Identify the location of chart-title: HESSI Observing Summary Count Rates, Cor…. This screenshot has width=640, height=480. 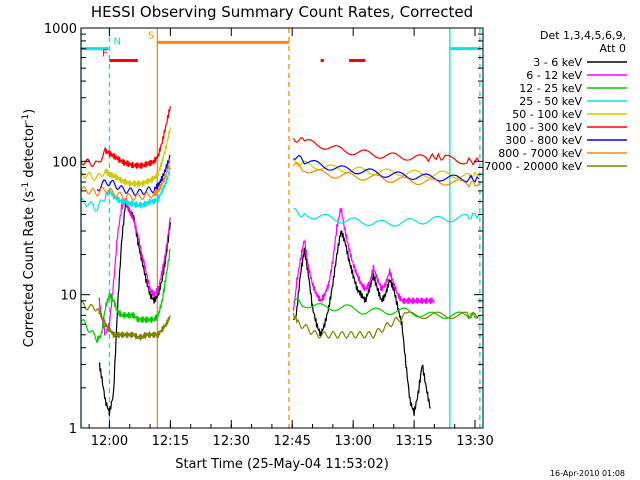
(282, 12).